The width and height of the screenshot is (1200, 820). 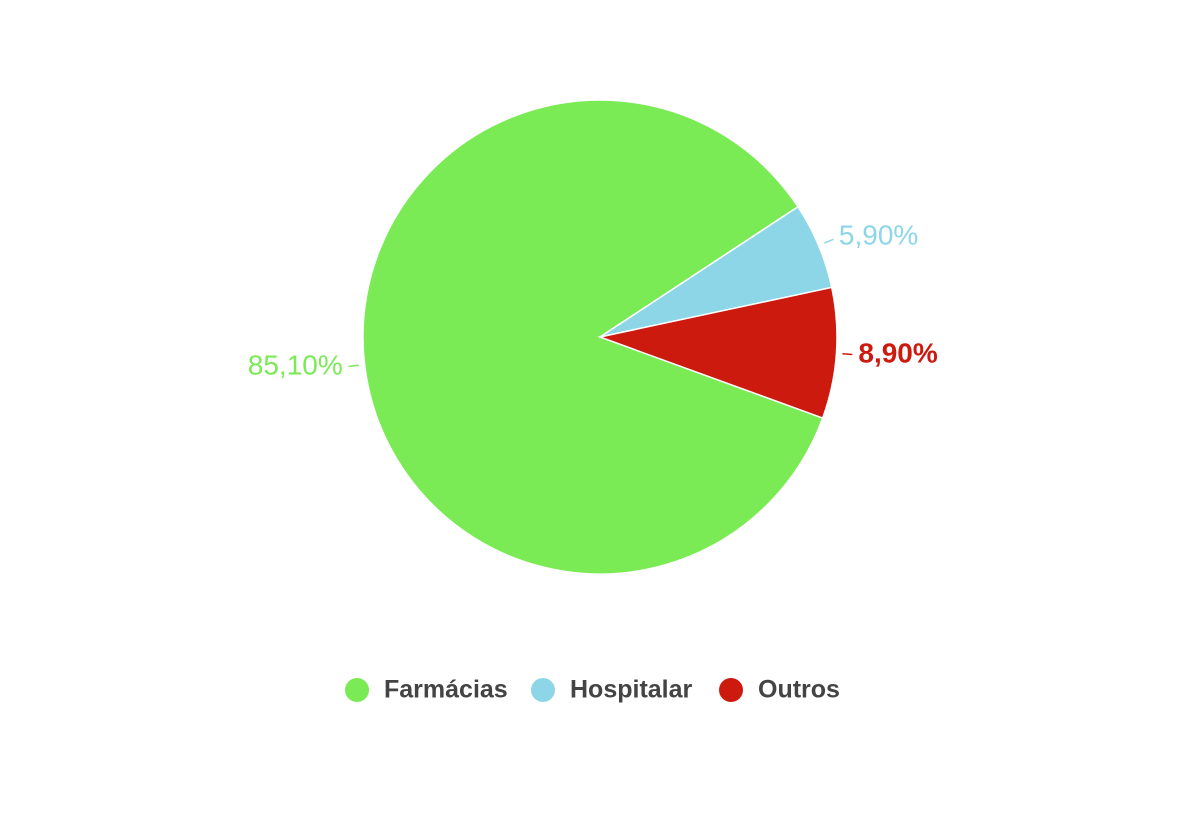 What do you see at coordinates (446, 690) in the screenshot?
I see `legend-label: Farmácias` at bounding box center [446, 690].